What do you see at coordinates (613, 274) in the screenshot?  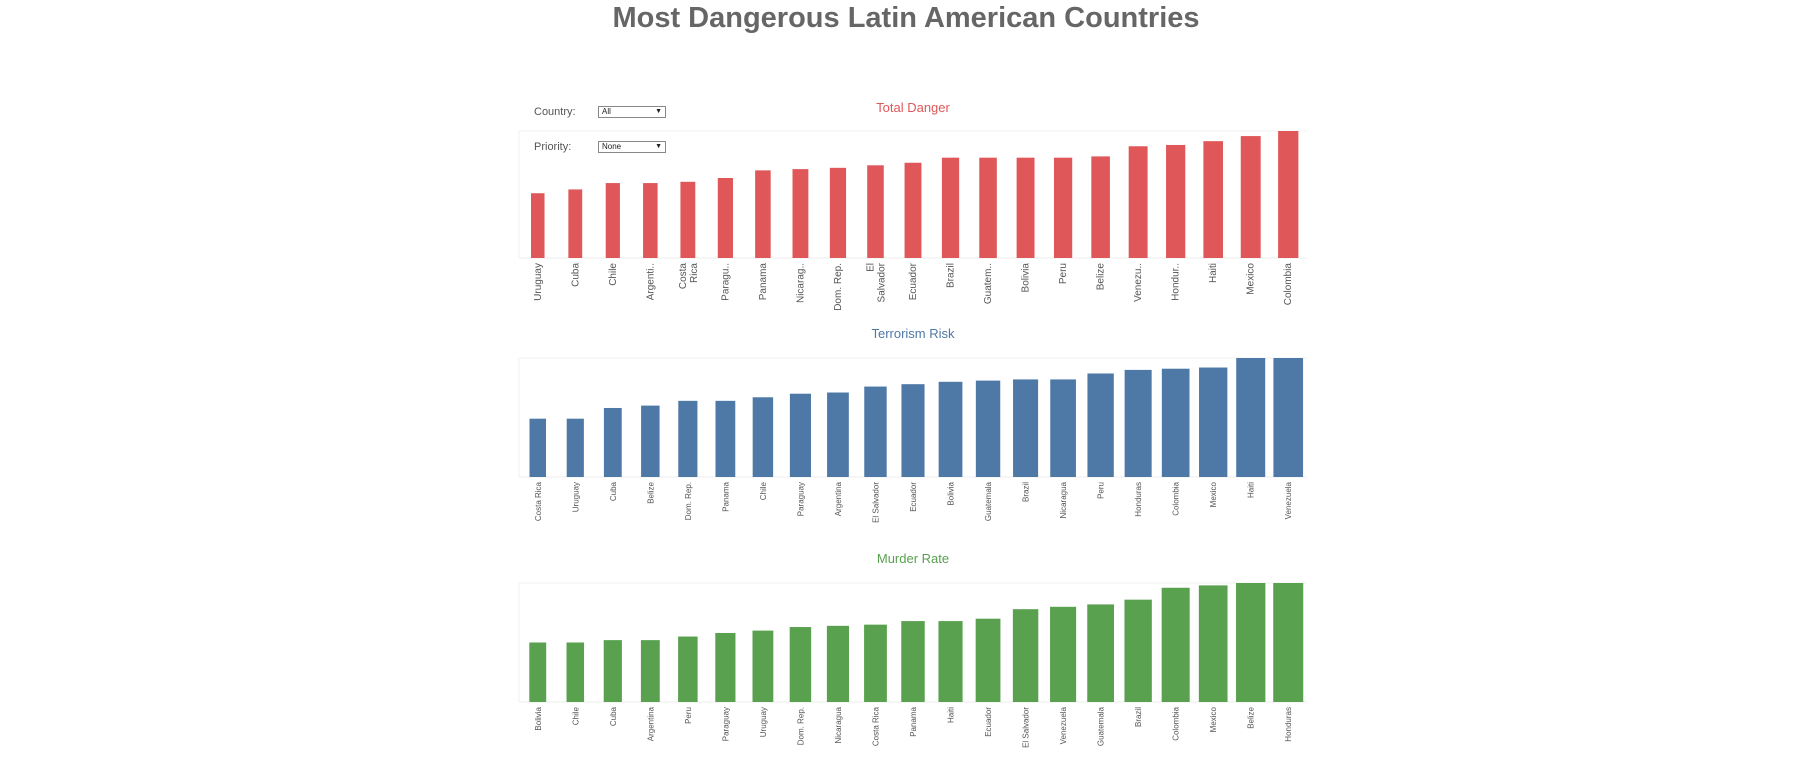 I see `x-tick-label: Chile` at bounding box center [613, 274].